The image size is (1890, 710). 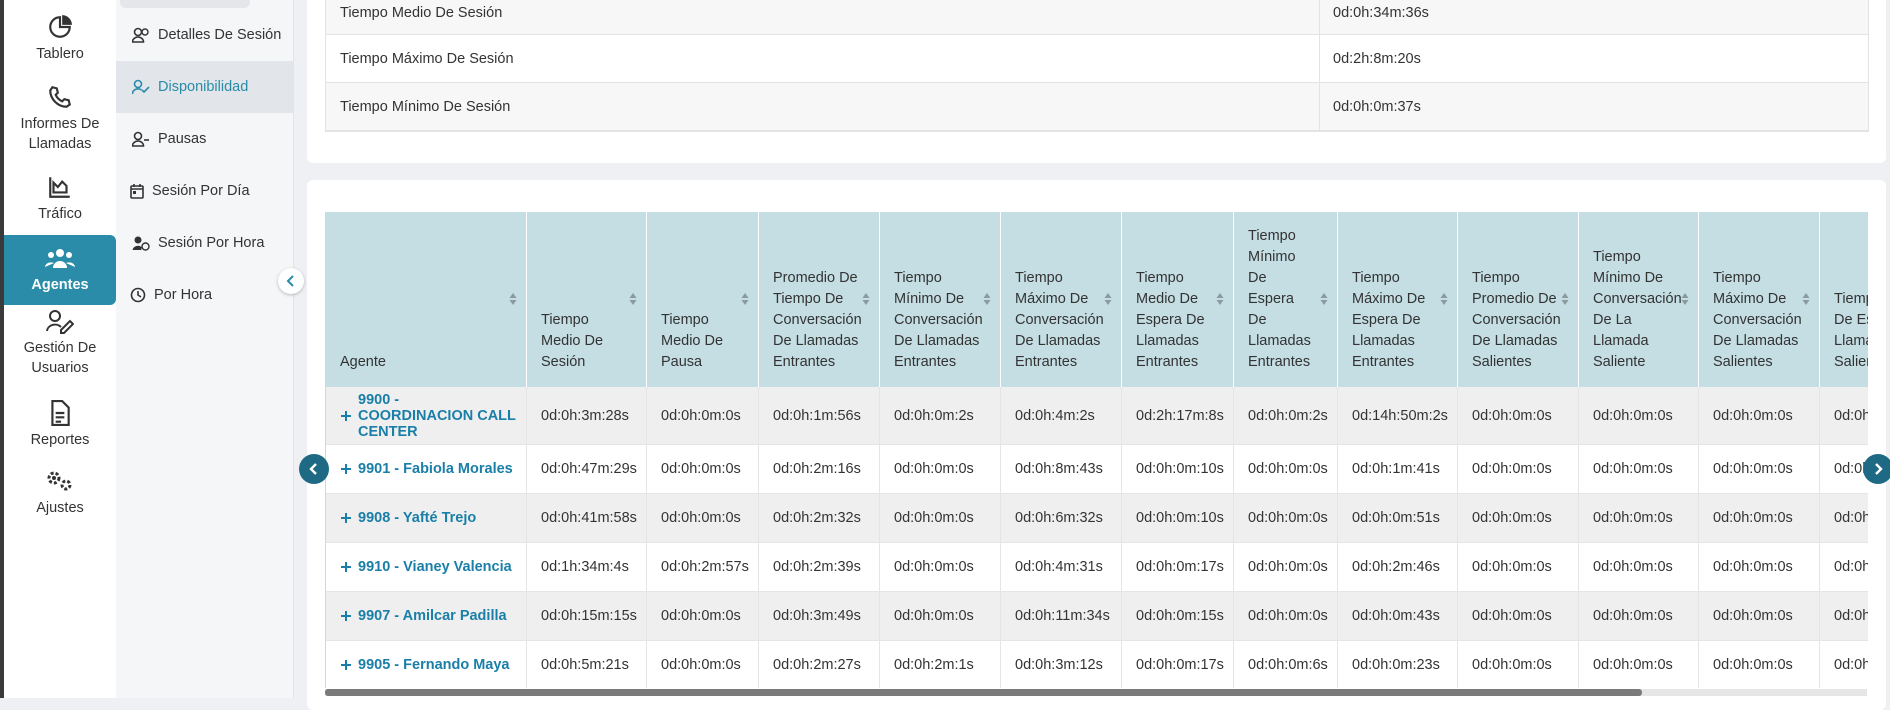 What do you see at coordinates (589, 616) in the screenshot?
I see `cell-value: 0d:0h:15m:15s` at bounding box center [589, 616].